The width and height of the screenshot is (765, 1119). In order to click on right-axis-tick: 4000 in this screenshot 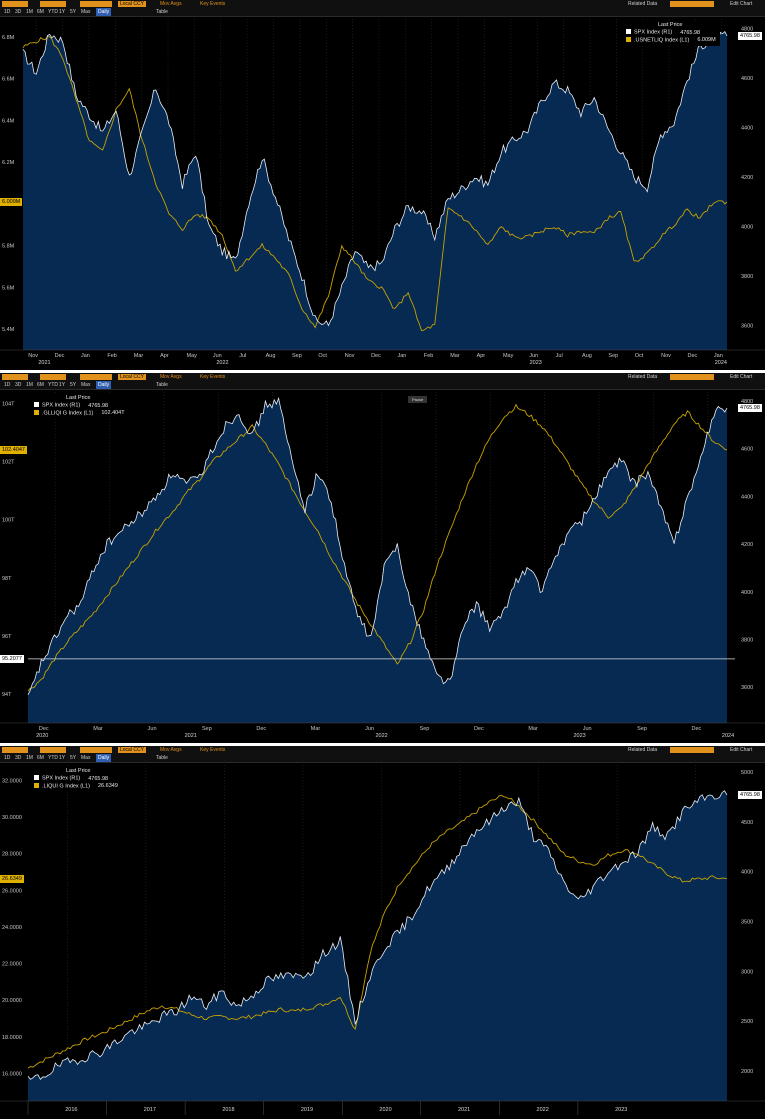, I will do `click(747, 227)`.